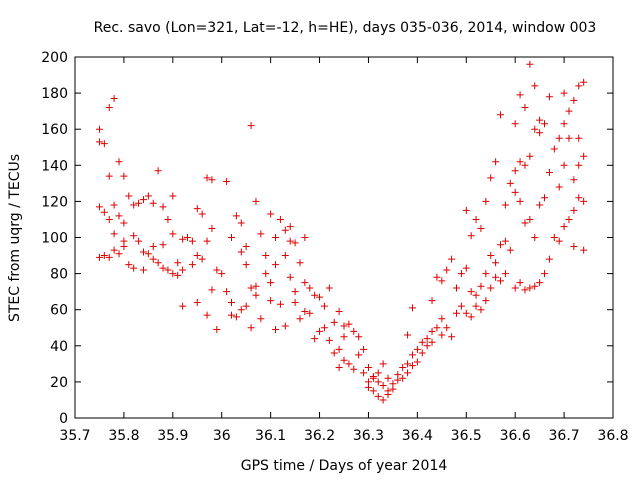  What do you see at coordinates (319, 436) in the screenshot?
I see `x-tick-label: 36.2` at bounding box center [319, 436].